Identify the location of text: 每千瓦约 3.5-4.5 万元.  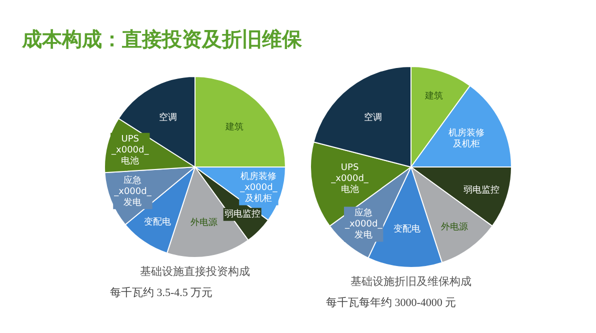
(161, 293).